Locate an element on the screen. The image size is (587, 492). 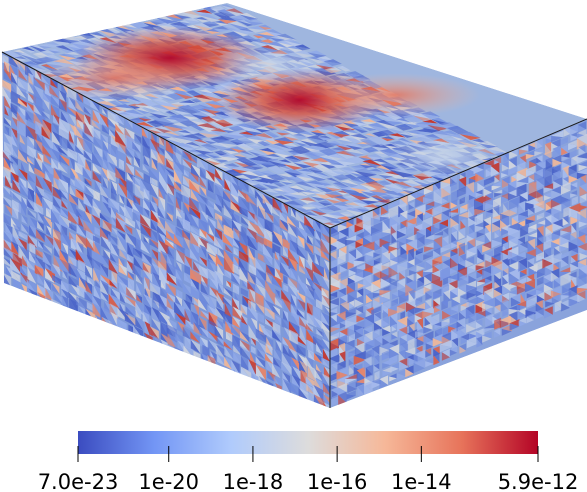
colorbar-ticks: 7.0e-23 1e-20 1e-18 1e-16 1e-14 5.9e-12 is located at coordinates (308, 469).